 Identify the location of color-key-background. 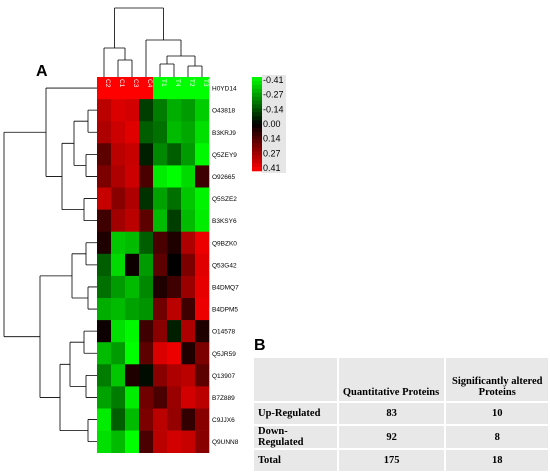
(274, 124).